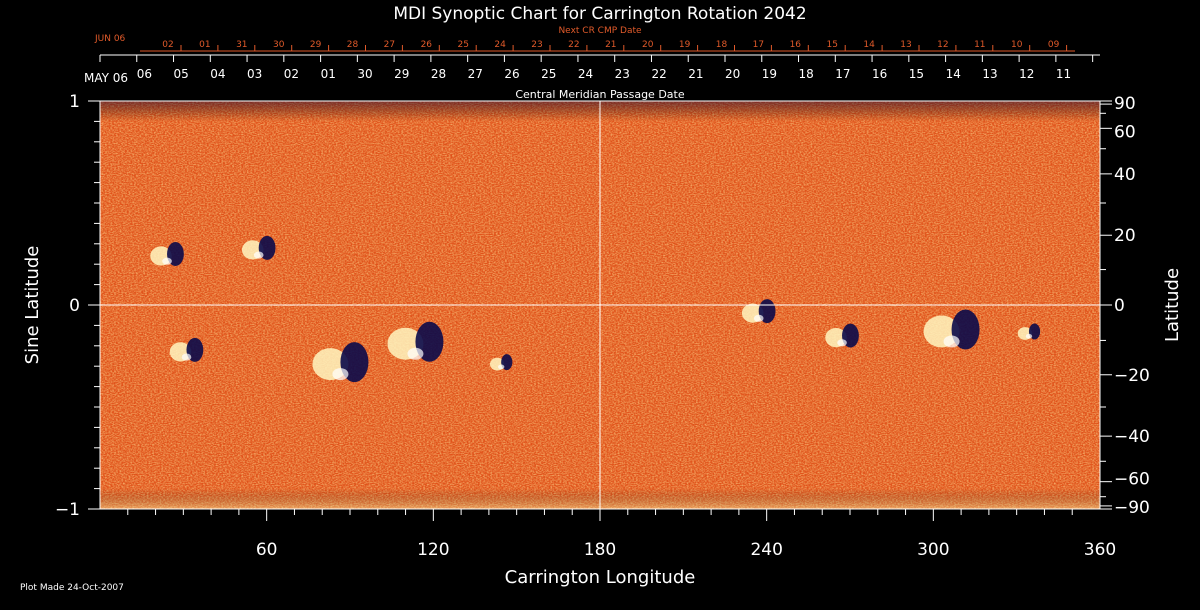 This screenshot has height=610, width=1200. I want to click on top-date-label: 21, so click(695, 74).